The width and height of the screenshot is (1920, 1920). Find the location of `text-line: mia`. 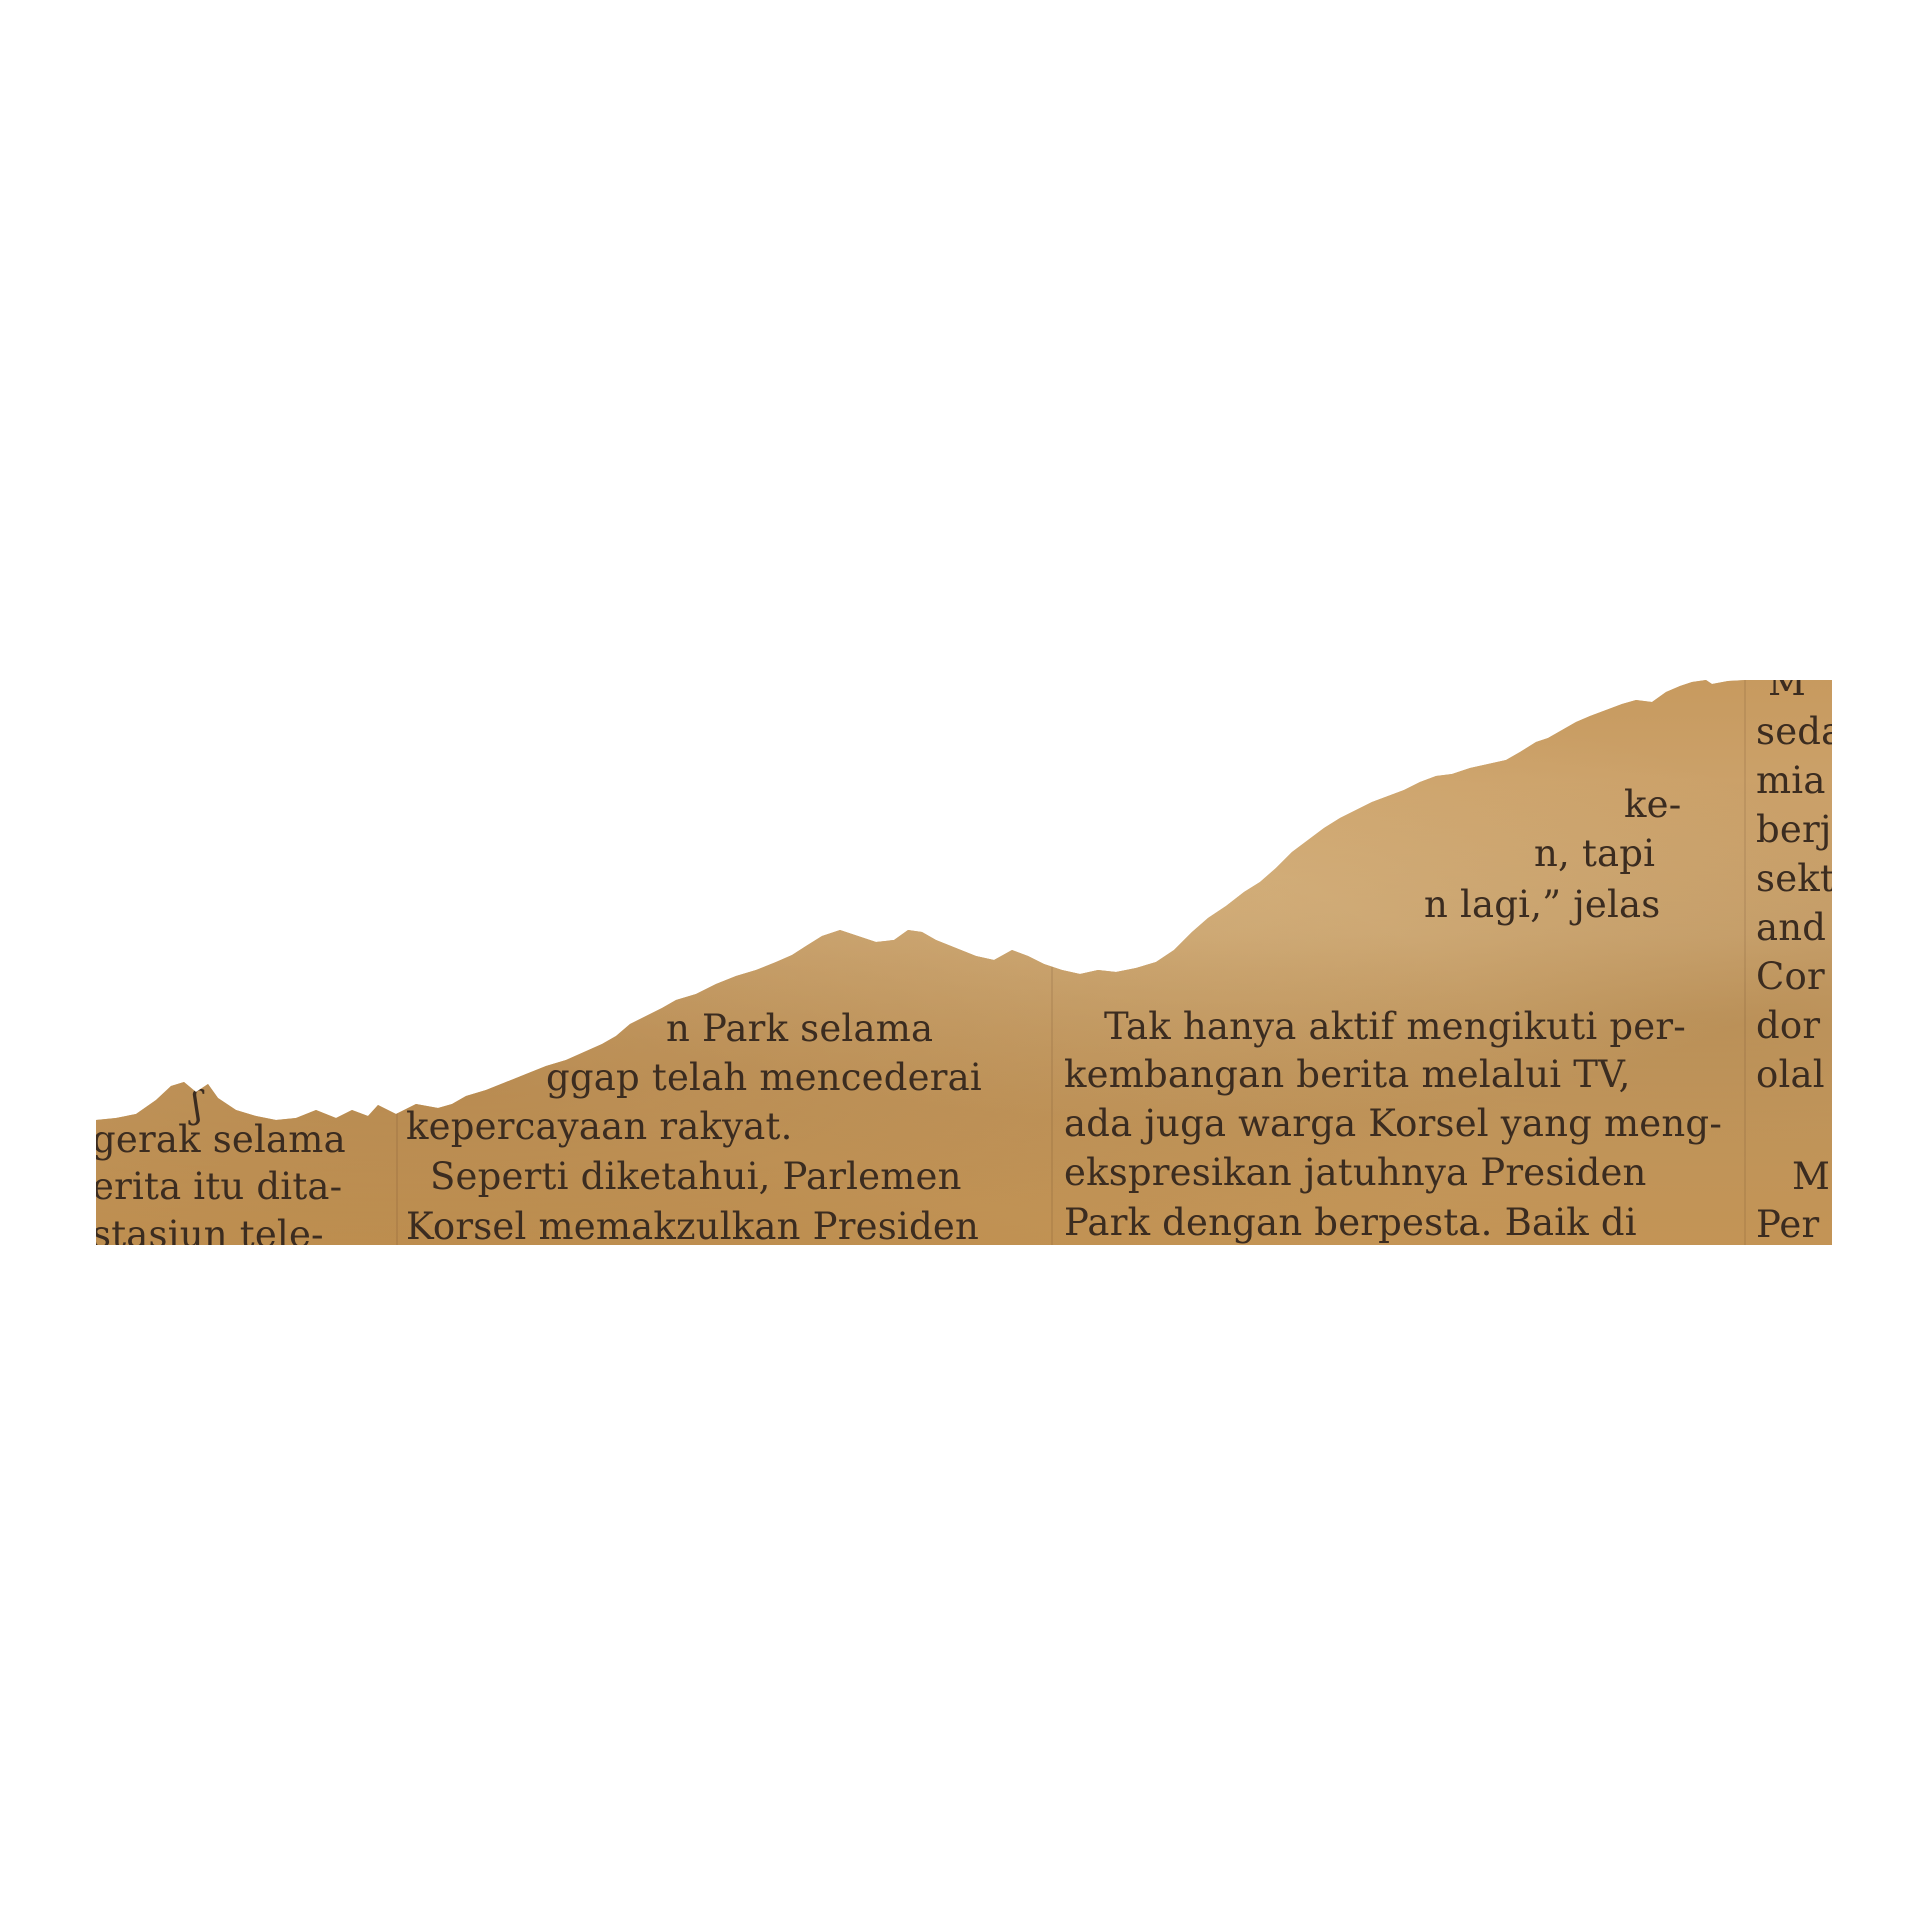

text-line: mia is located at coordinates (1791, 780).